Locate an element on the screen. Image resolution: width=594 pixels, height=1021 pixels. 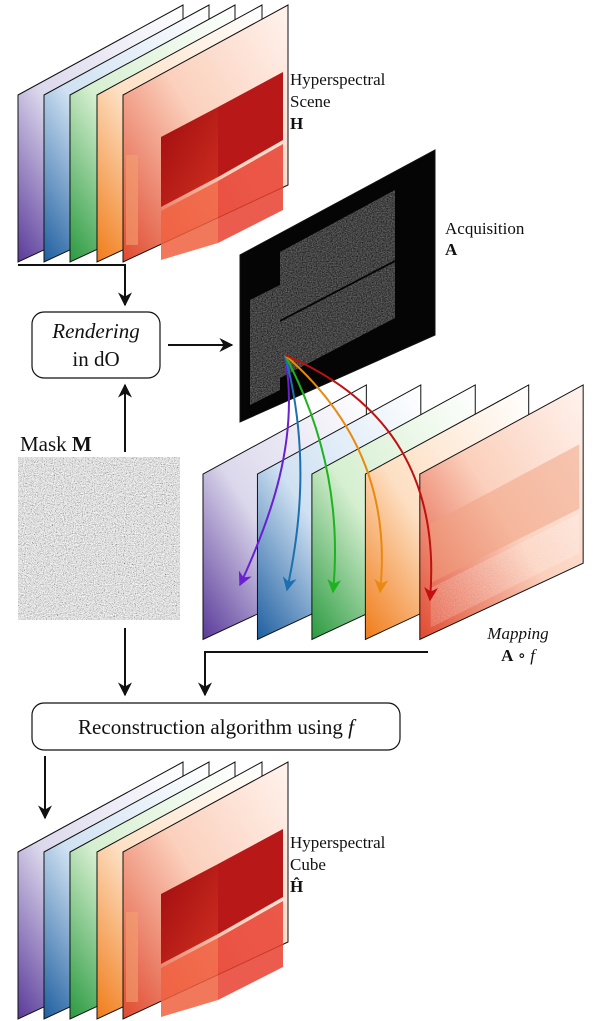
mapping-label: Mapping is located at coordinates (517, 633).